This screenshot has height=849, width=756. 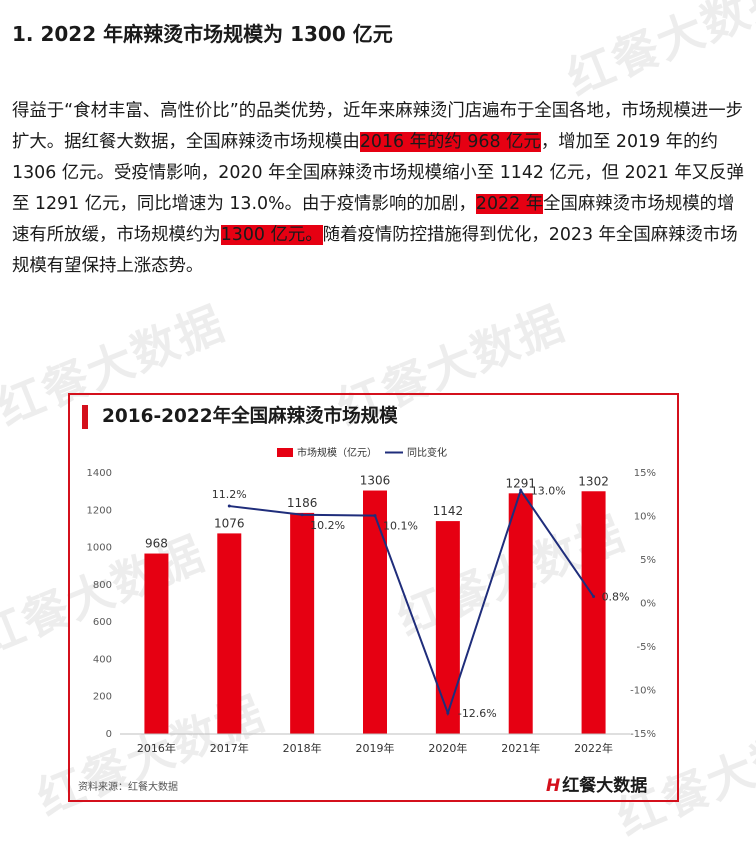 I want to click on yoy-line, so click(x=412, y=602).